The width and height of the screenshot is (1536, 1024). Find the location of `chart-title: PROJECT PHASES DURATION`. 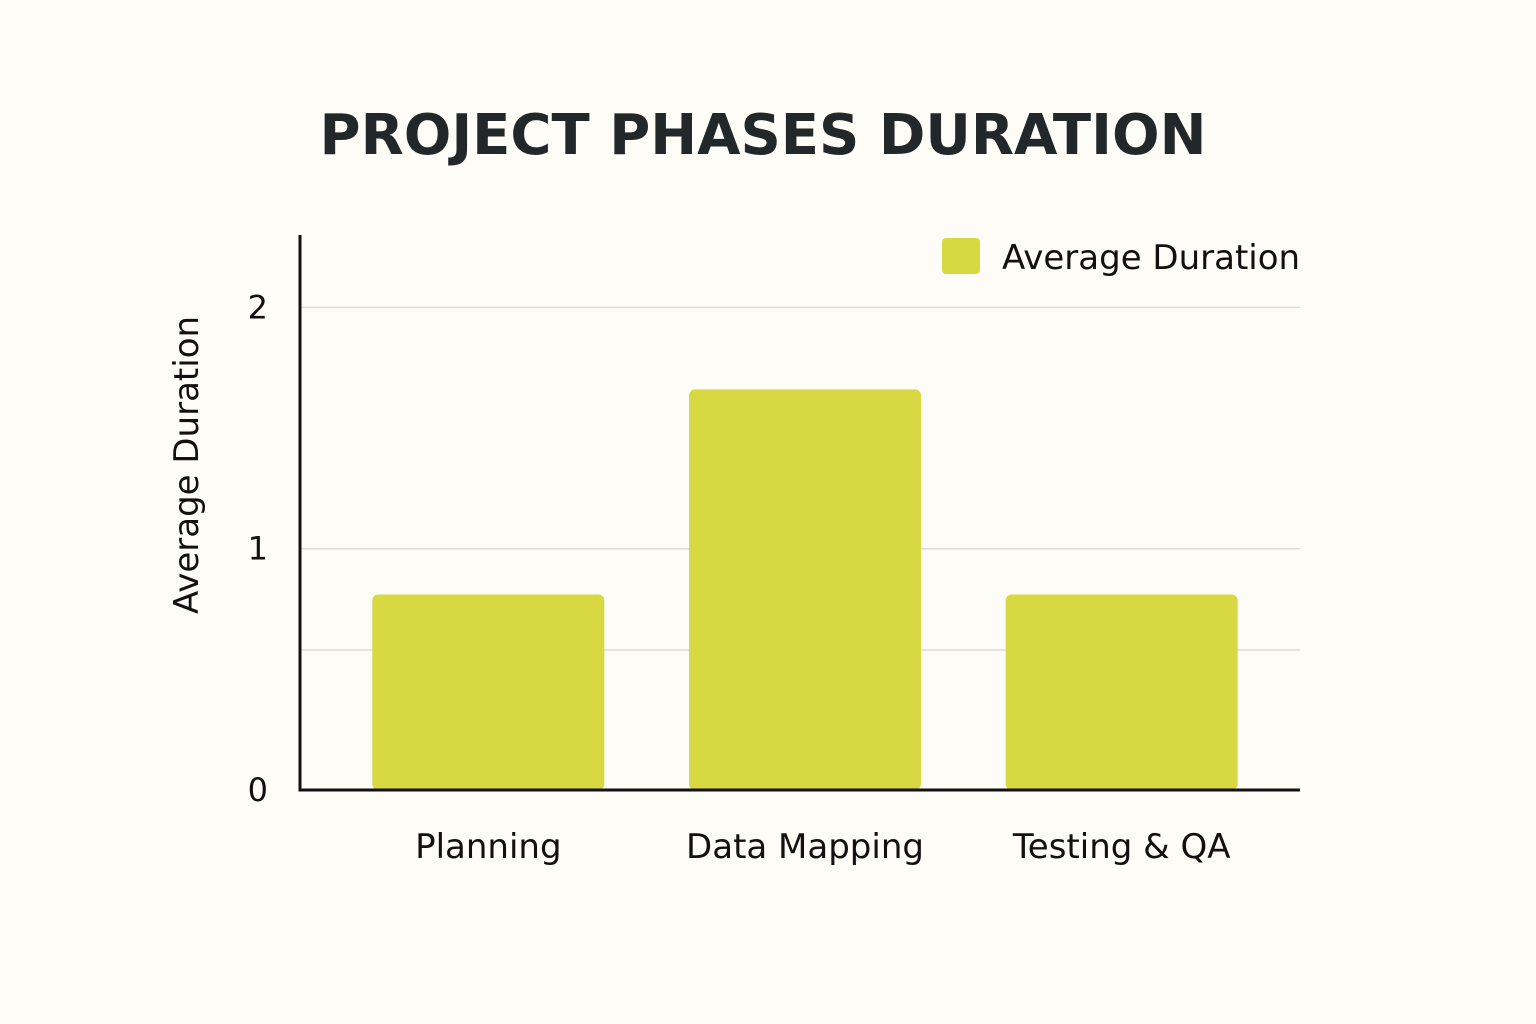

chart-title: PROJECT PHASES DURATION is located at coordinates (763, 135).